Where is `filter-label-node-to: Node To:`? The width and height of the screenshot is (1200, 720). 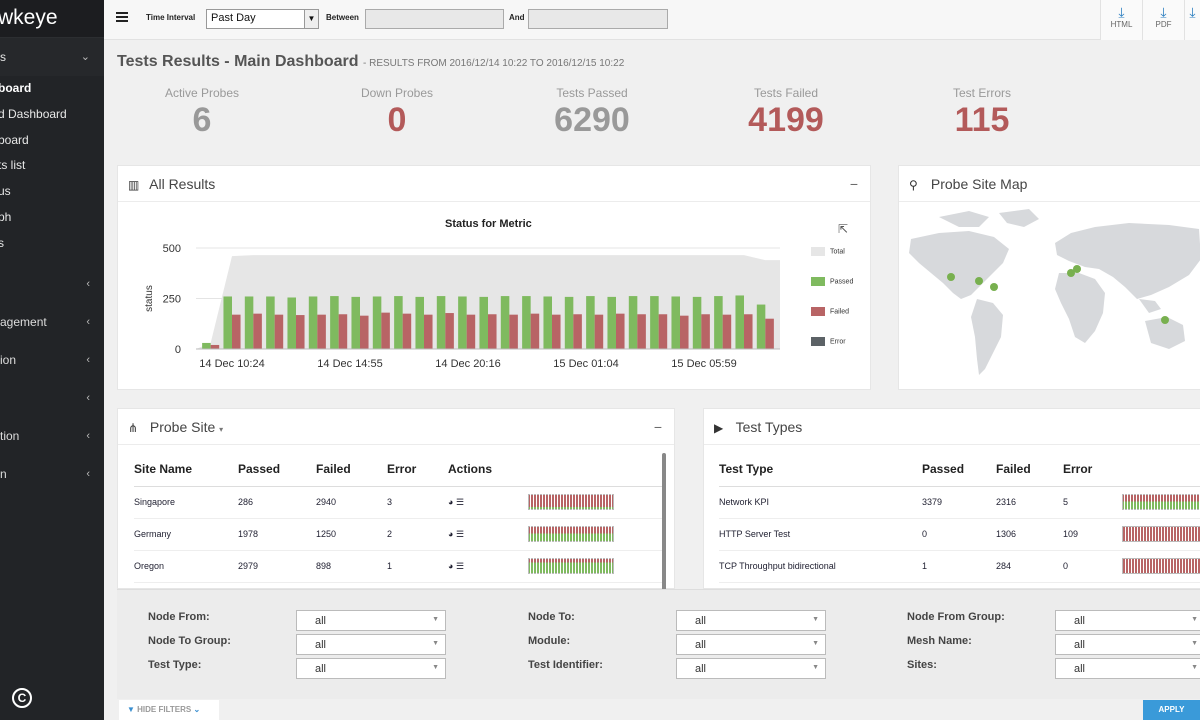 filter-label-node-to: Node To: is located at coordinates (551, 617).